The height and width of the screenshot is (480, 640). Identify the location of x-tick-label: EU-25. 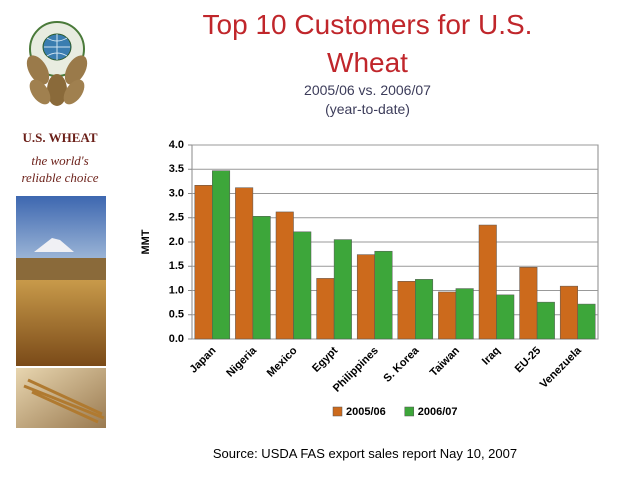
(528, 360).